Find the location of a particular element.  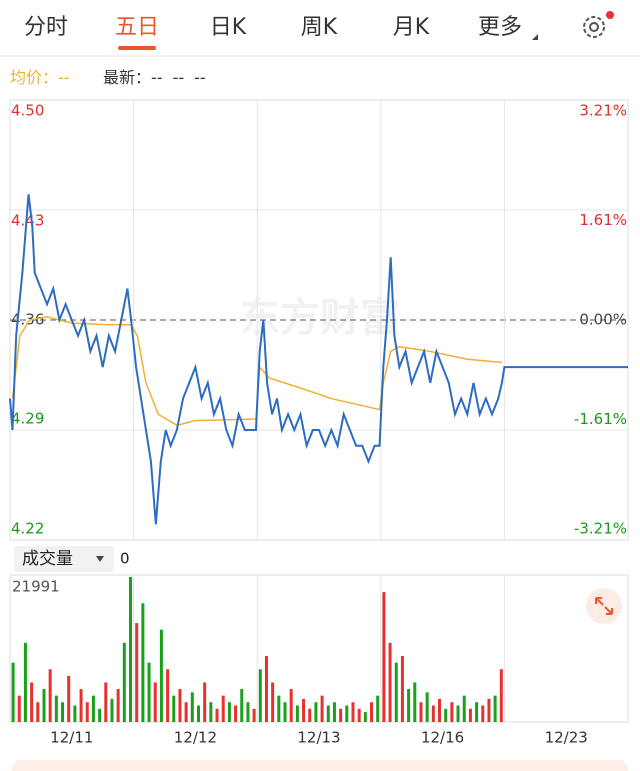

dropdown-arrow is located at coordinates (100, 559).